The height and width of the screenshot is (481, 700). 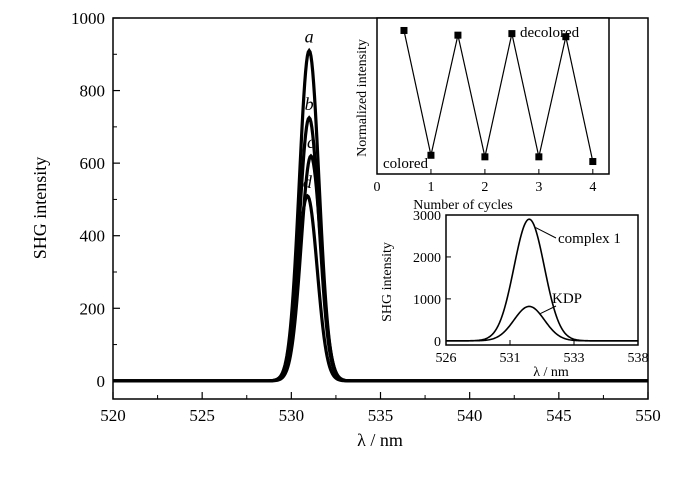 What do you see at coordinates (311, 142) in the screenshot?
I see `curve-label-c: c` at bounding box center [311, 142].